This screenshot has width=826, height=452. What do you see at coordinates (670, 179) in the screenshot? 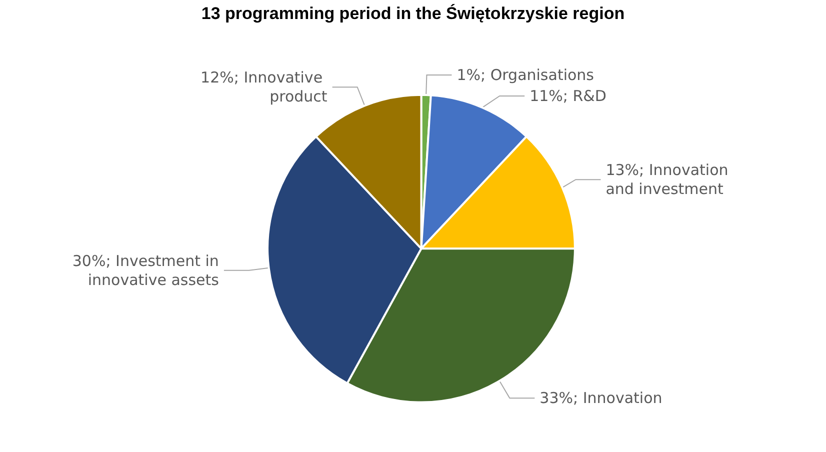
I see `slice-label: 13%; Innovation and investment` at bounding box center [670, 179].